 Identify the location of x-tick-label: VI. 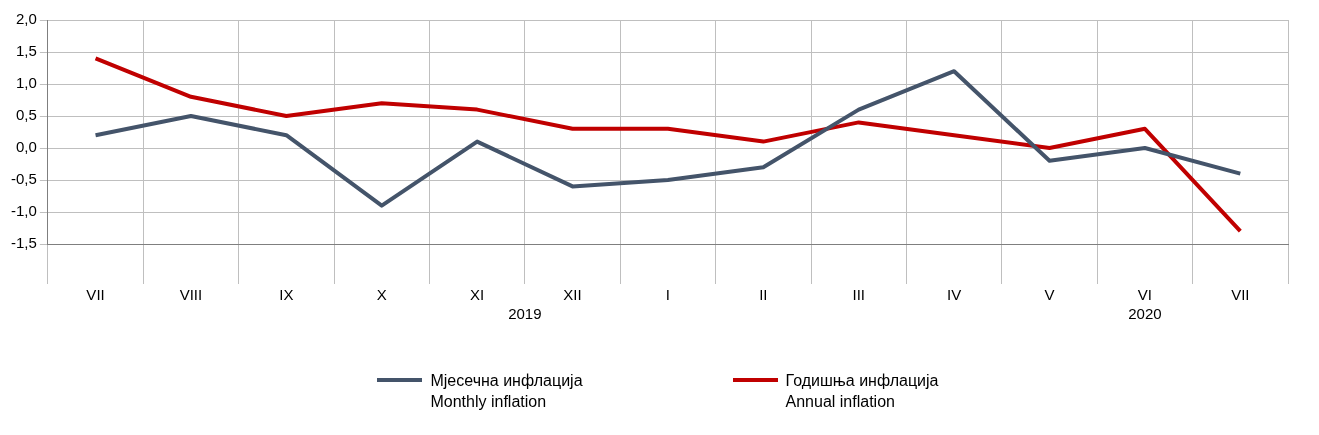
(1144, 295).